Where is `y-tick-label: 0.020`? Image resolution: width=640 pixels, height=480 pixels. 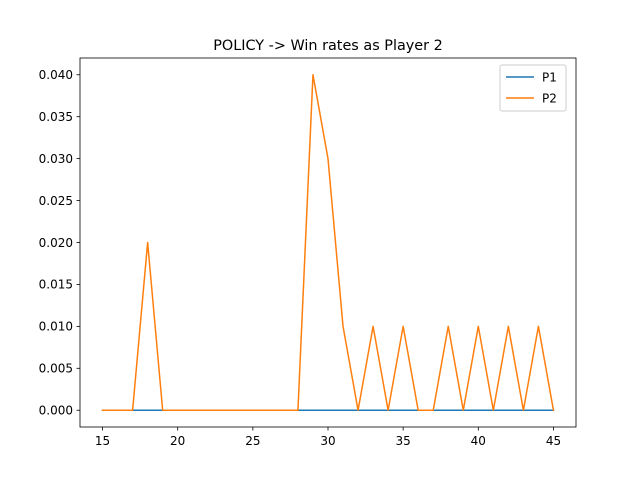 y-tick-label: 0.020 is located at coordinates (56, 243).